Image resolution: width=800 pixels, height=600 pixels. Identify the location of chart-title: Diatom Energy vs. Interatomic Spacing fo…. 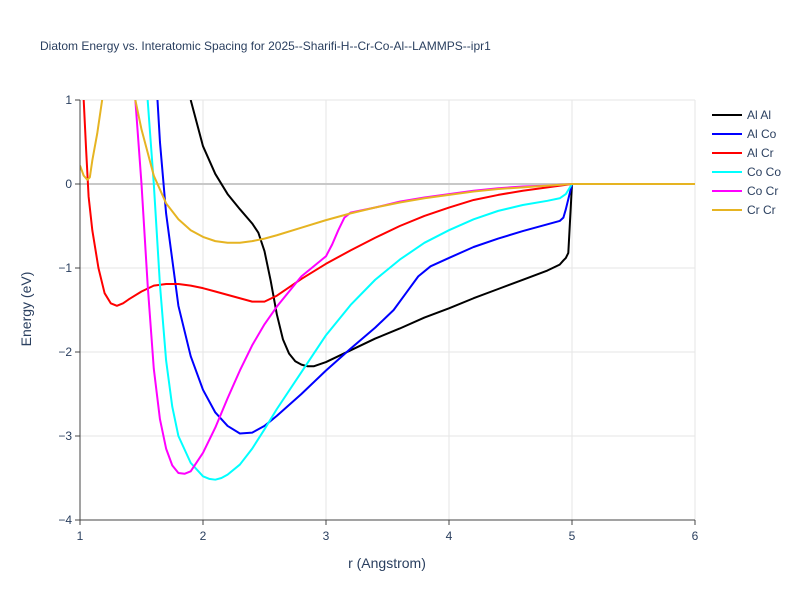
(265, 46).